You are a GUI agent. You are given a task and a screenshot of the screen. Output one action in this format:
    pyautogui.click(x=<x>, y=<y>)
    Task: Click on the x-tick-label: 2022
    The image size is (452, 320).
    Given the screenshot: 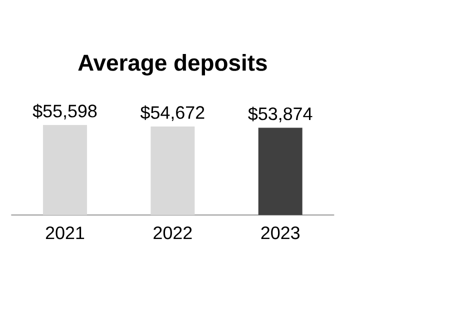 What is the action you would take?
    pyautogui.click(x=173, y=233)
    